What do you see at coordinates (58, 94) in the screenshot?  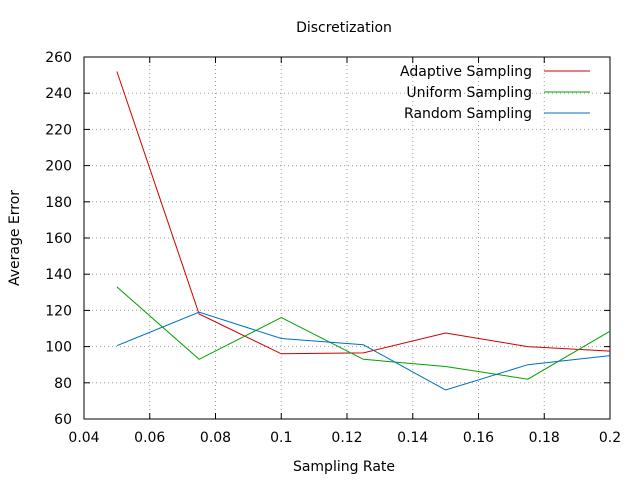 I see `y-tick-label: 240` at bounding box center [58, 94].